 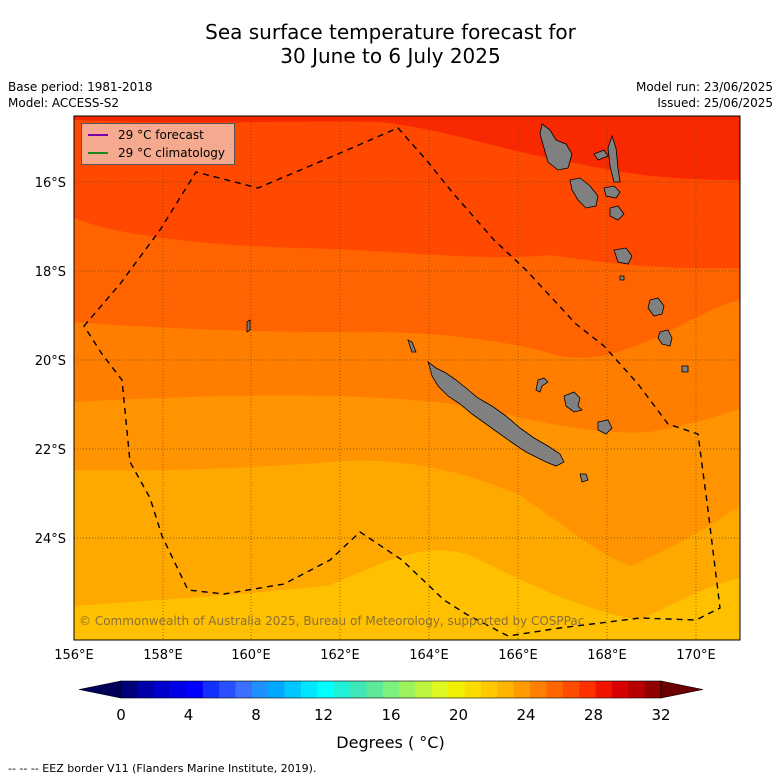 I want to click on colorbar, so click(x=391, y=689).